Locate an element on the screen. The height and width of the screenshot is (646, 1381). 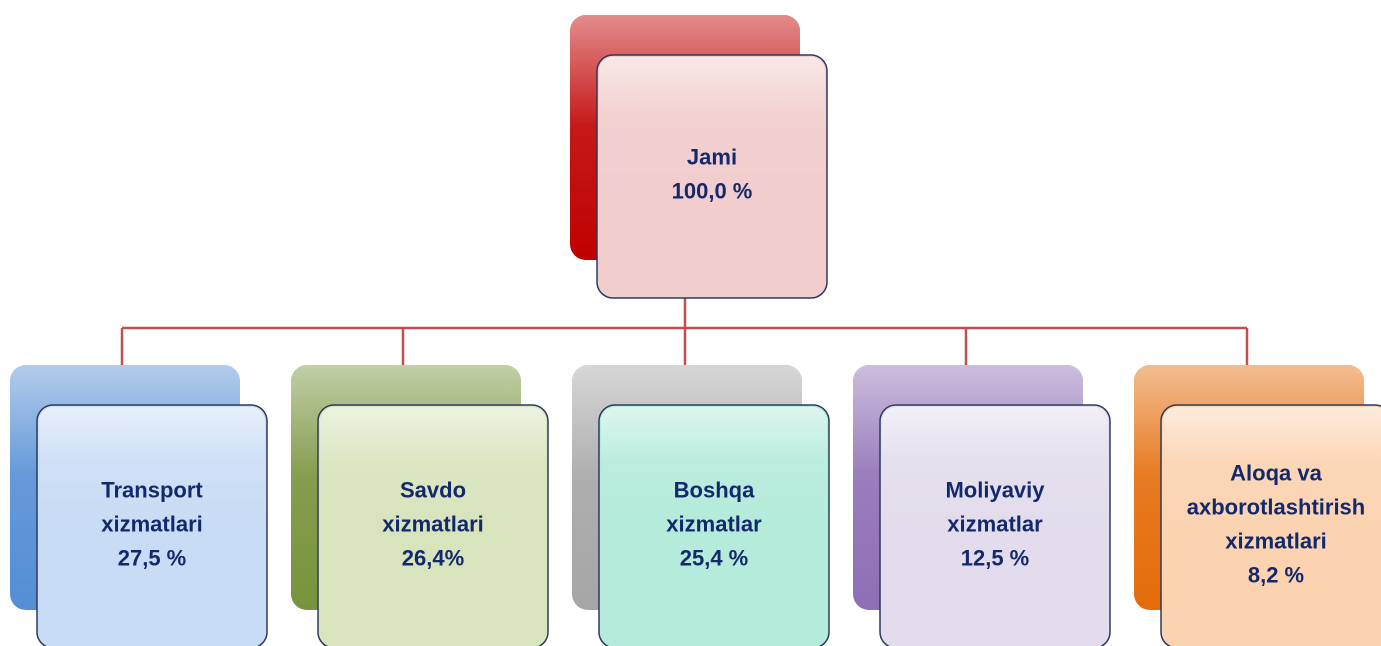
node-label: Aloqa va is located at coordinates (1276, 472).